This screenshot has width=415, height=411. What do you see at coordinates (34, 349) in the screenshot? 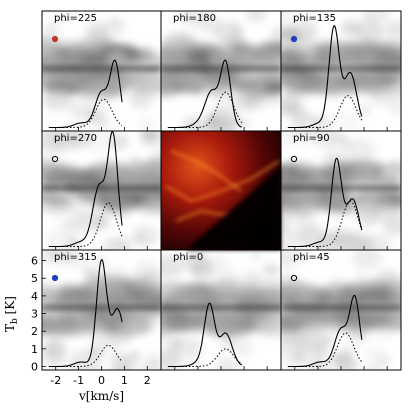
I see `y-tick-label: 1` at bounding box center [34, 349].